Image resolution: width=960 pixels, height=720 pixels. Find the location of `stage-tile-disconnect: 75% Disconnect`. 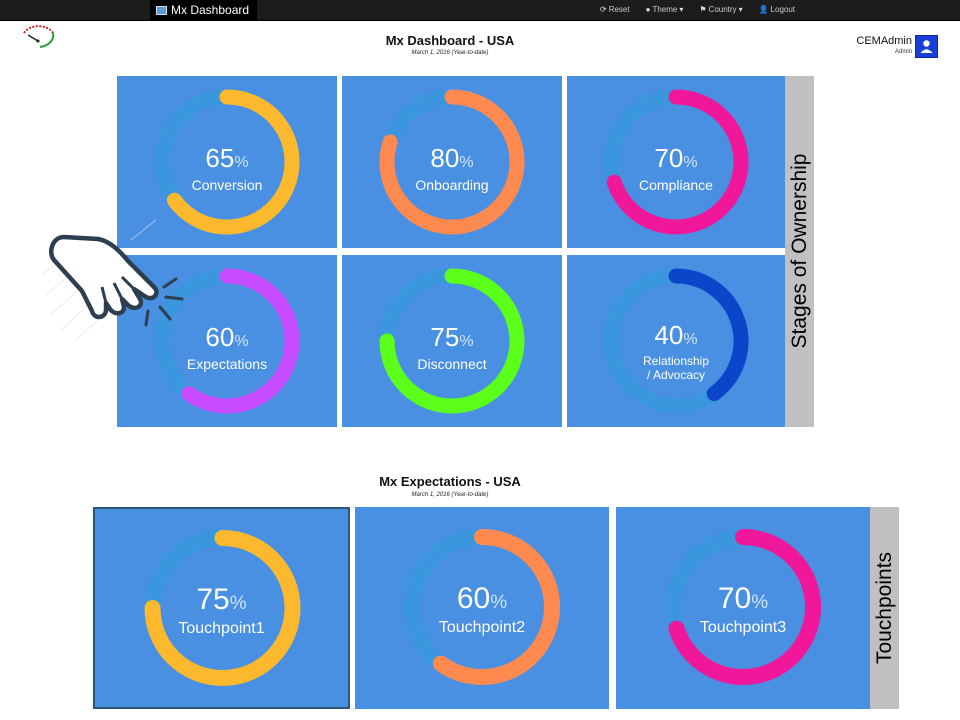

stage-tile-disconnect: 75% Disconnect is located at coordinates (452, 341).